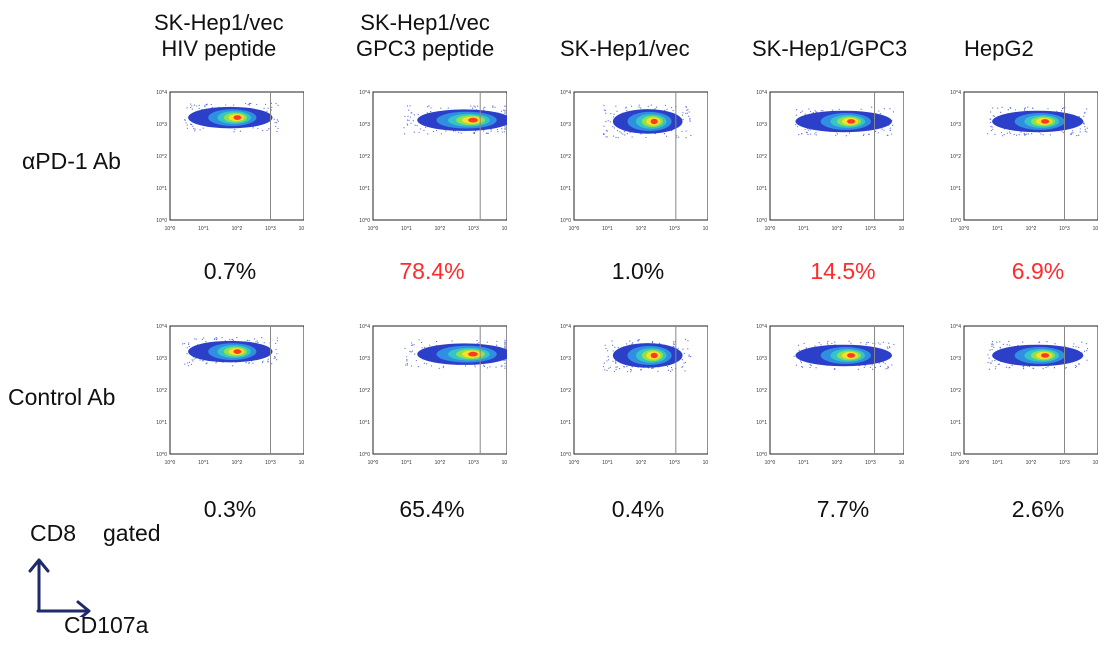  What do you see at coordinates (843, 509) in the screenshot?
I see `percent-label: 7.7%` at bounding box center [843, 509].